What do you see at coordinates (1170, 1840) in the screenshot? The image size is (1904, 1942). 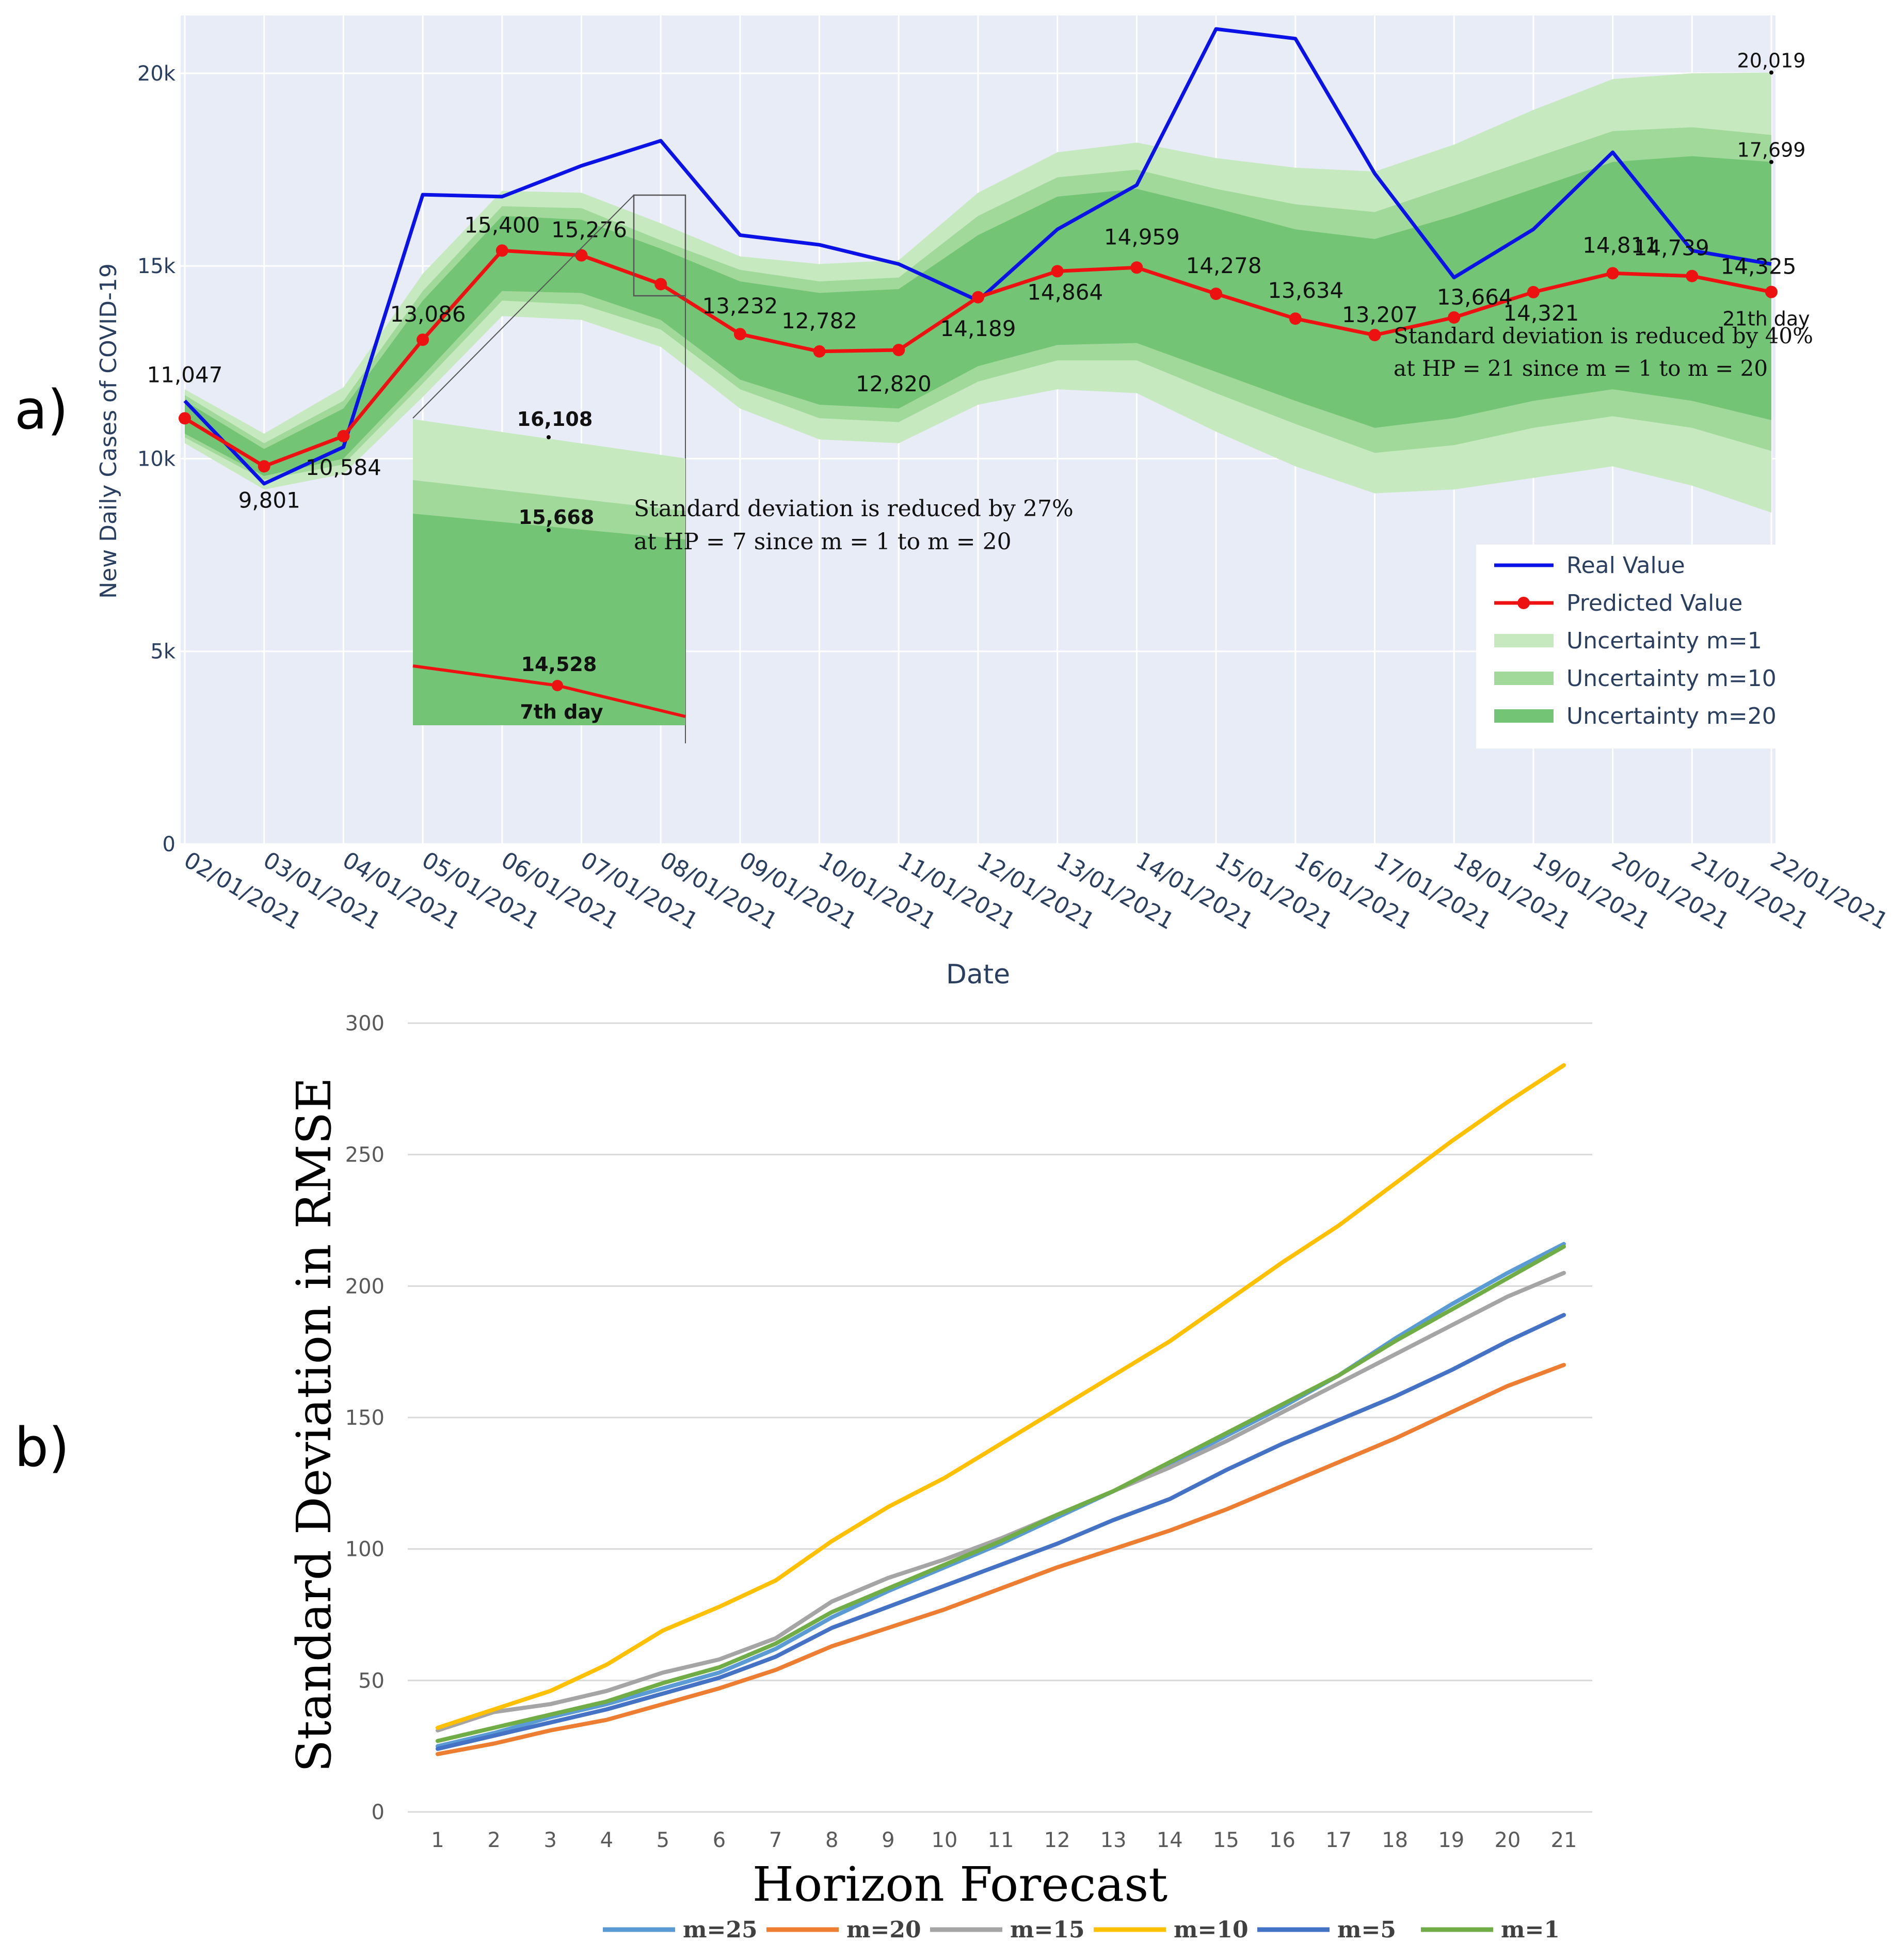 I see `chart-b-x-tick-label: 14` at bounding box center [1170, 1840].